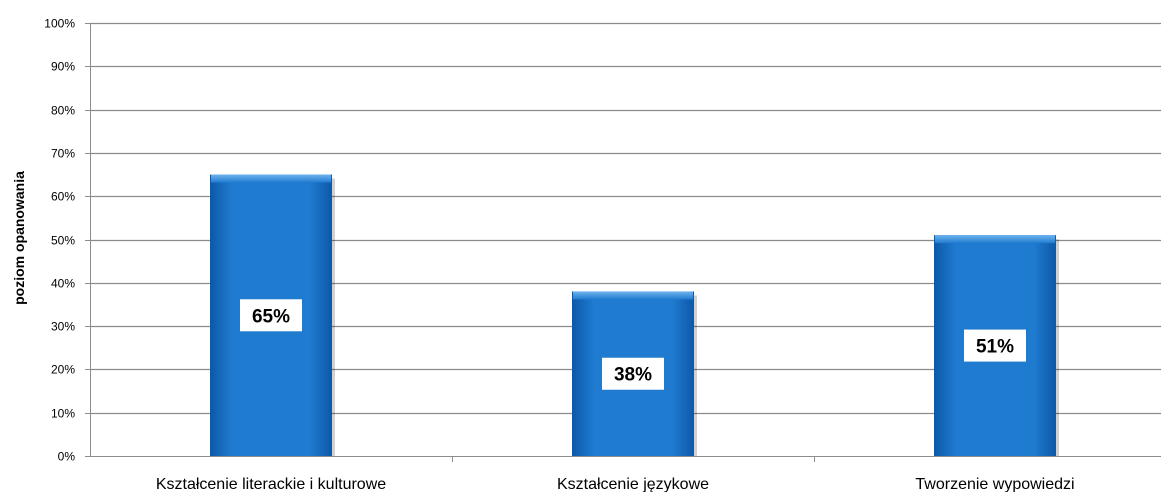 Image resolution: width=1161 pixels, height=497 pixels. What do you see at coordinates (63, 111) in the screenshot?
I see `y-tick-label: 80%` at bounding box center [63, 111].